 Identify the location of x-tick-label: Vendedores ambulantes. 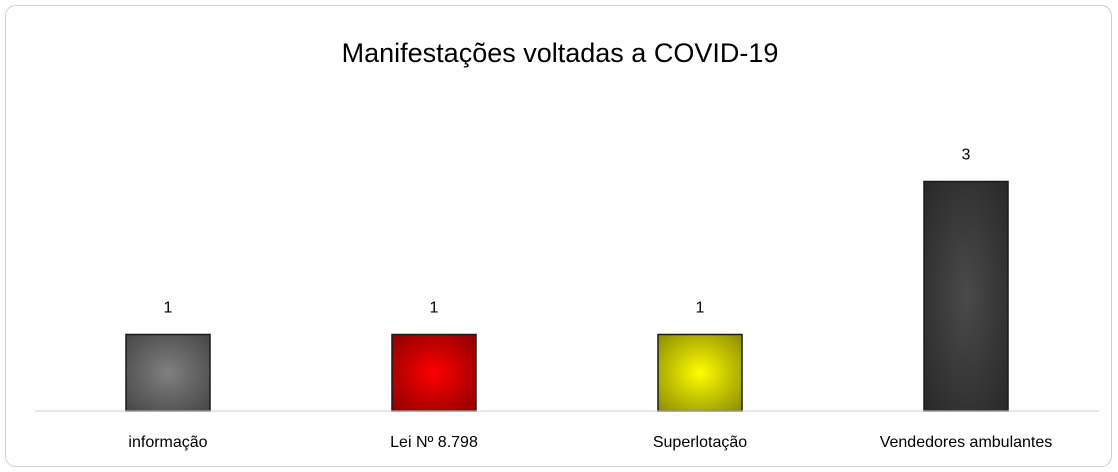
(966, 442).